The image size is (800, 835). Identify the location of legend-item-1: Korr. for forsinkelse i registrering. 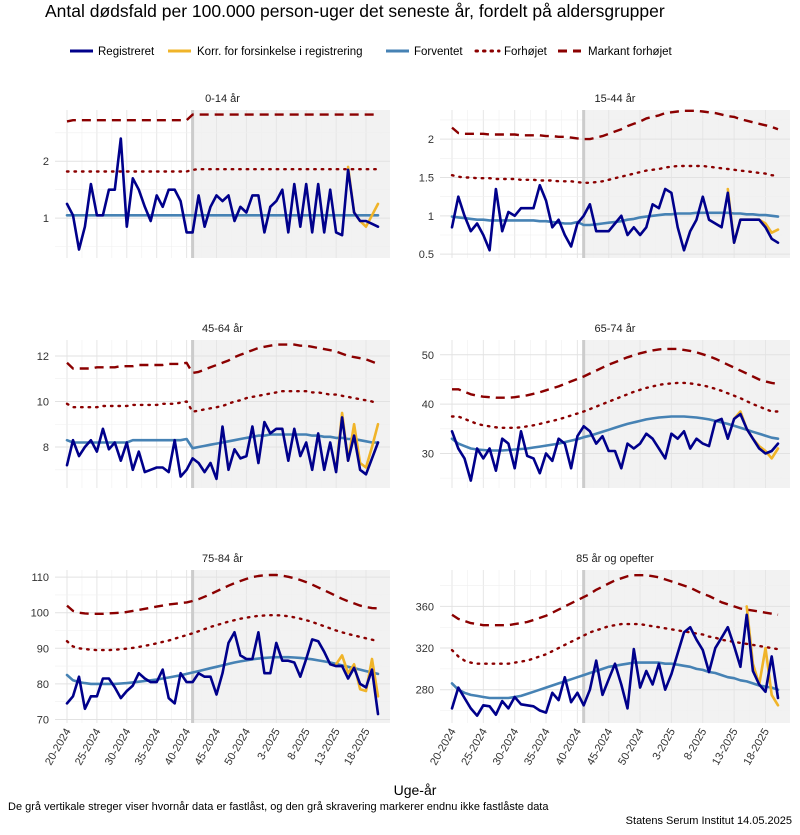
(265, 52).